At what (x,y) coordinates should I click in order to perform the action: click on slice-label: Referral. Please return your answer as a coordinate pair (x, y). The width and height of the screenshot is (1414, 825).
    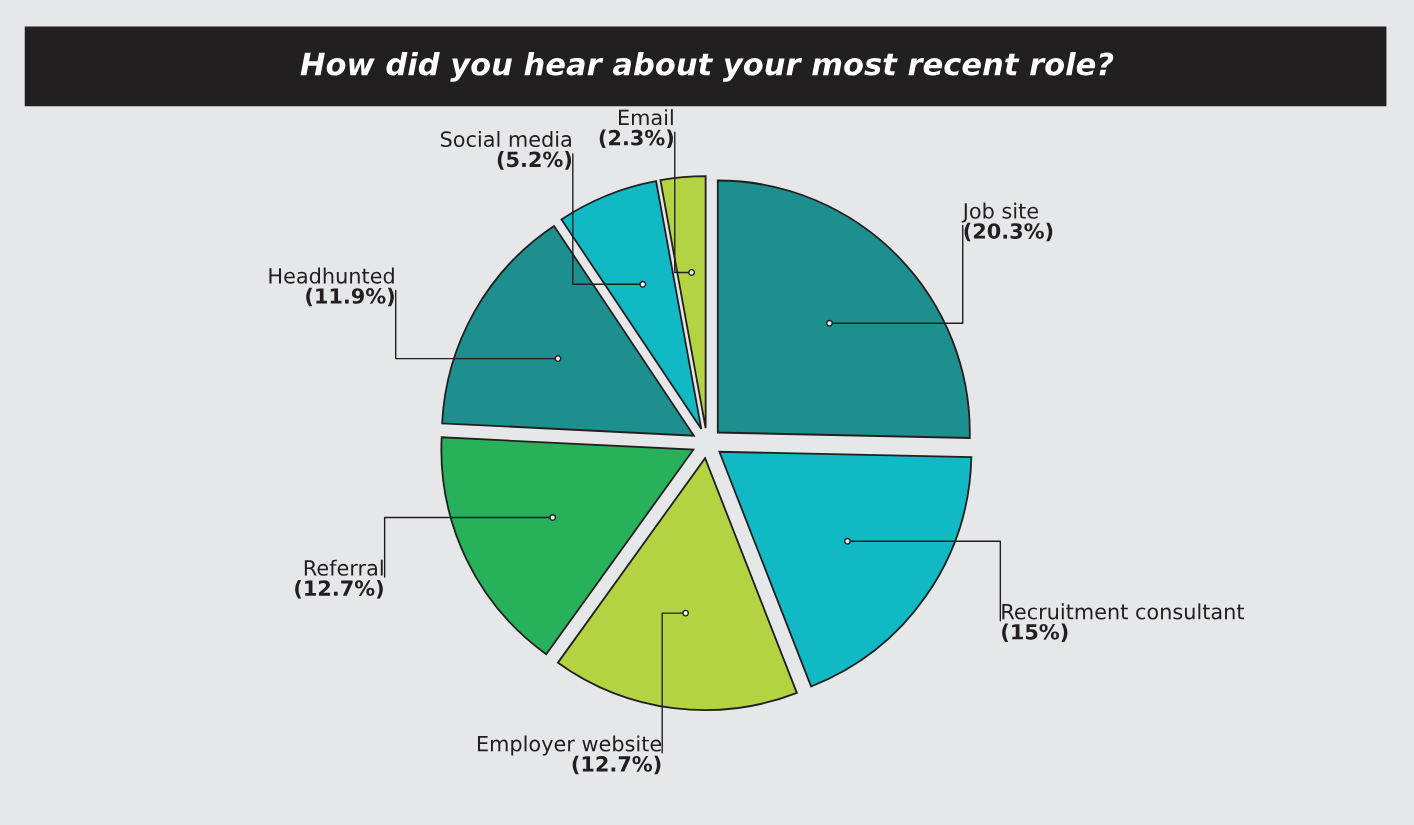
    Looking at the image, I should click on (343, 567).